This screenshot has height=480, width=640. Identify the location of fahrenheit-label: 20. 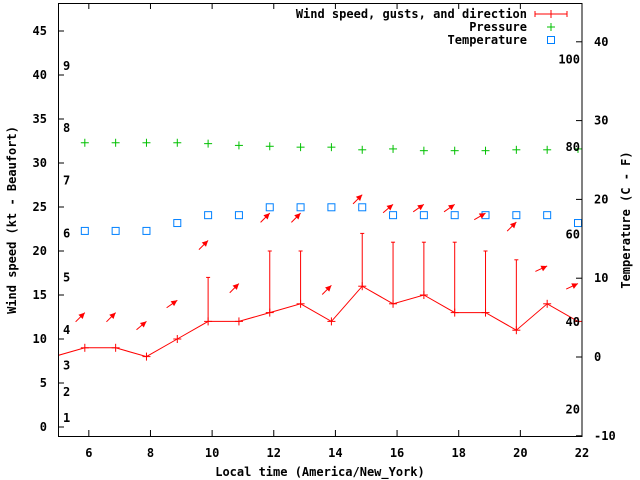
(573, 410).